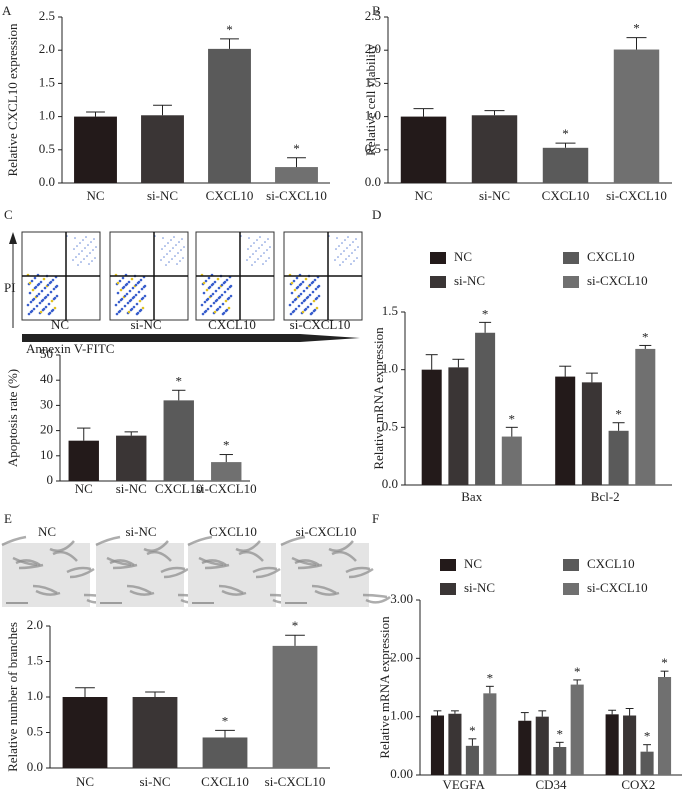  Describe the element at coordinates (47, 15) in the screenshot. I see `y-tick-label: 2.5` at that location.